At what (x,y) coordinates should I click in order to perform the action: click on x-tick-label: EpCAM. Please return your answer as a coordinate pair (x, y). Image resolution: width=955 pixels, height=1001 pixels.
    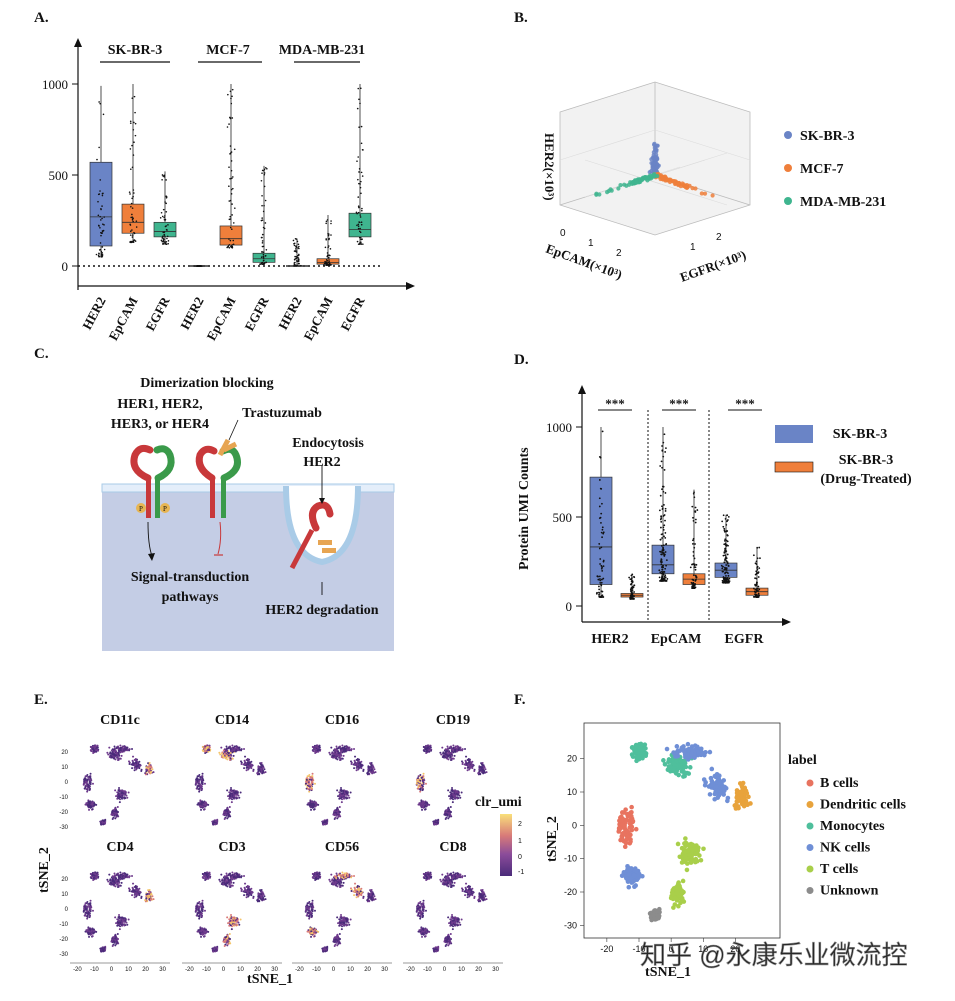
    Looking at the image, I should click on (122, 318).